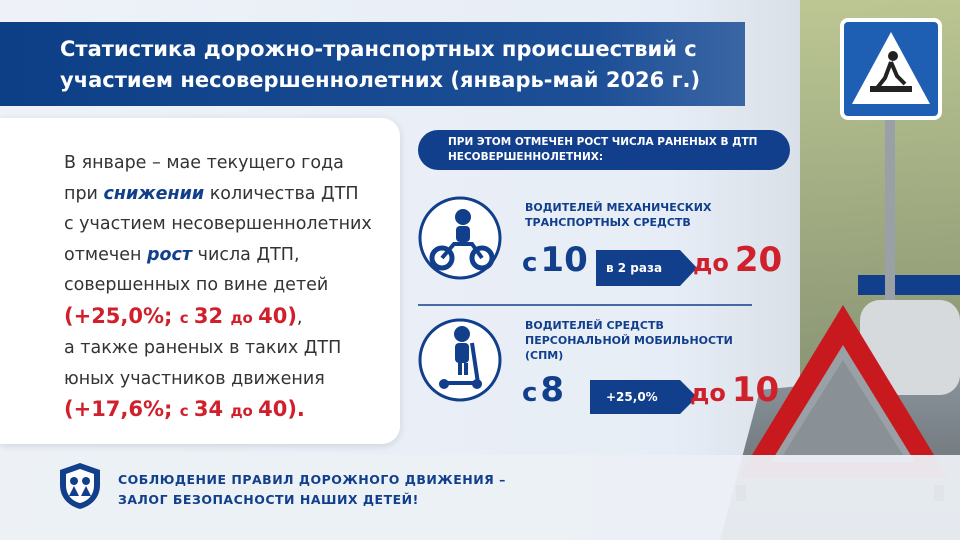 This screenshot has height=540, width=960. What do you see at coordinates (544, 355) in the screenshot?
I see `label-line: (СПМ)` at bounding box center [544, 355].